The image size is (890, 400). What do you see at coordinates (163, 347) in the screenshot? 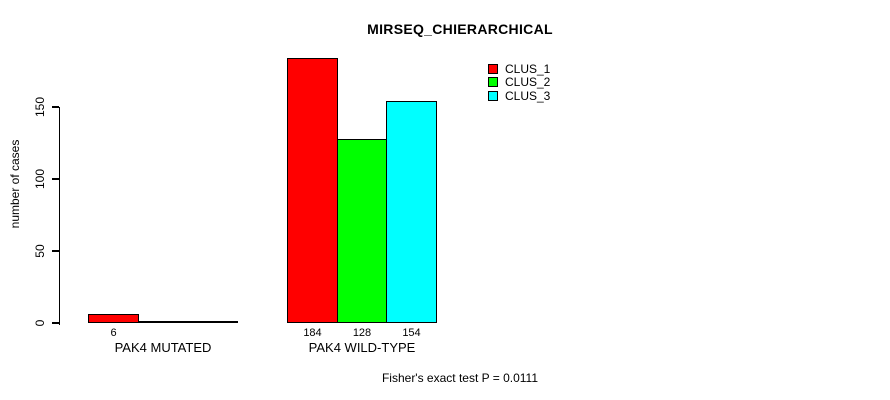
I see `x-axis-category-label: PAK4 MUTATED` at bounding box center [163, 347].